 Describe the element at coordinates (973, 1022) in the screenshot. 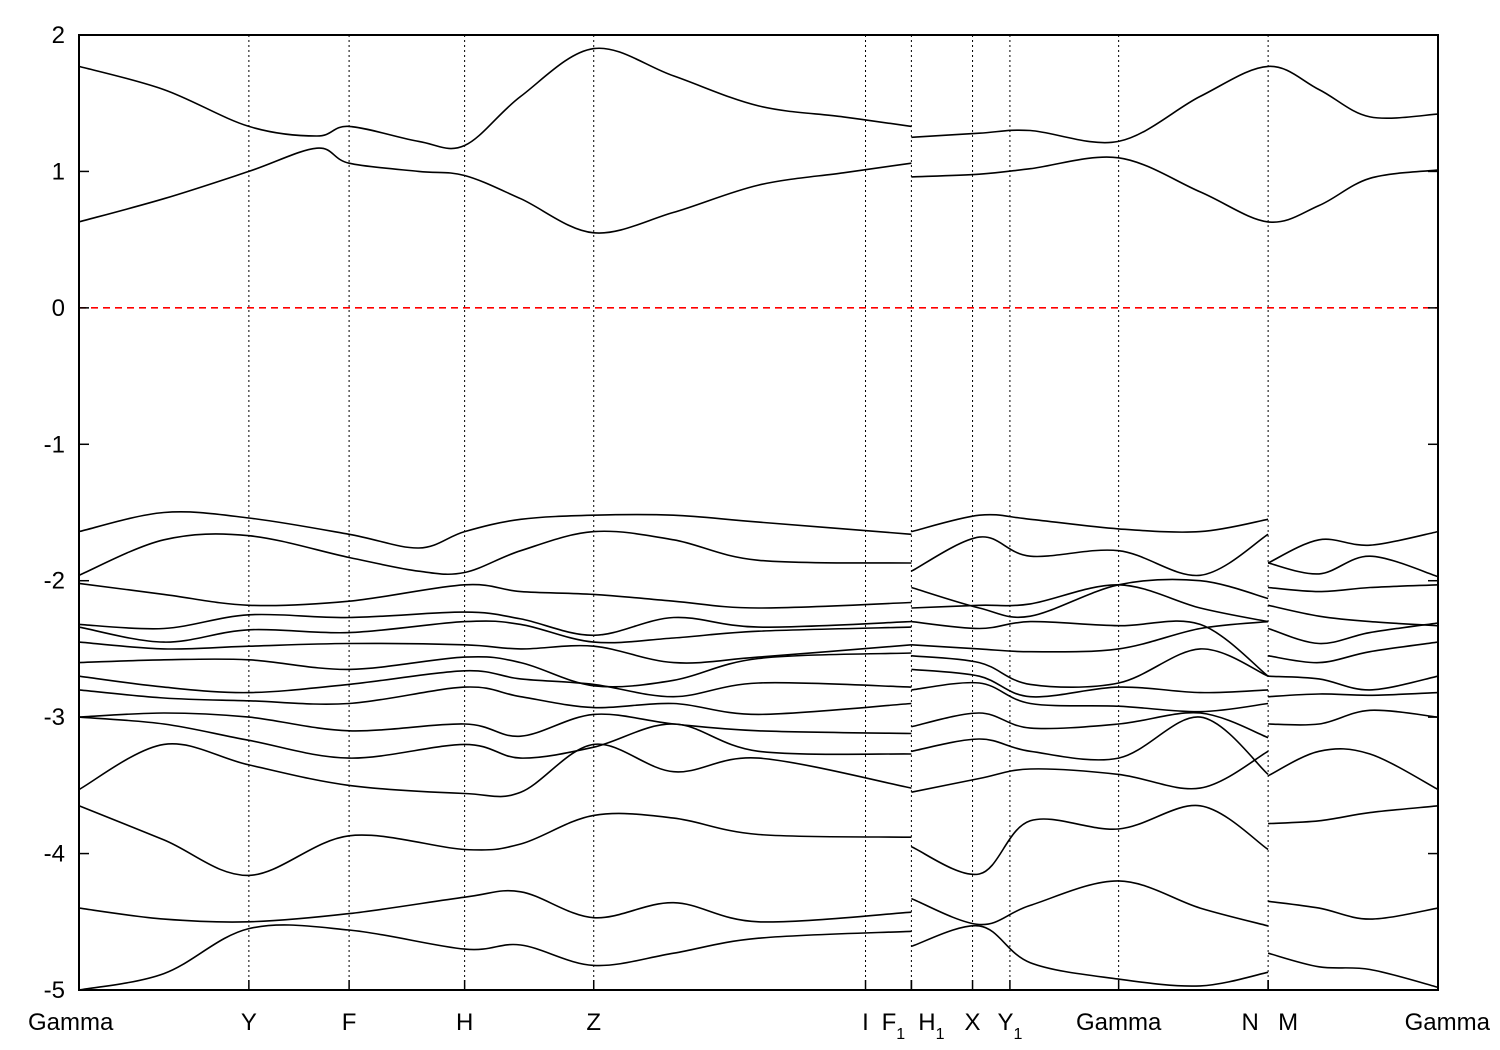

I see `x-tick-label: X` at that location.